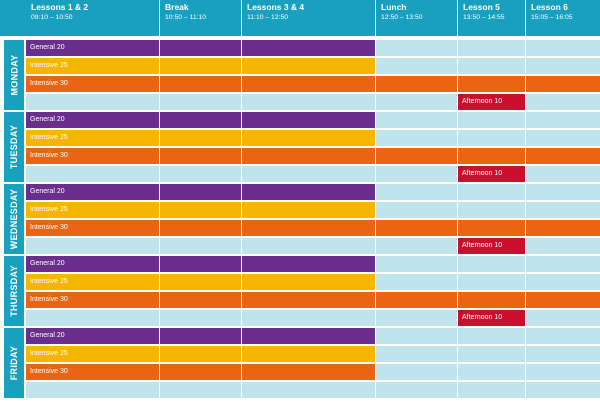 The height and width of the screenshot is (406, 600). I want to click on column-name: Lunch, so click(394, 7).